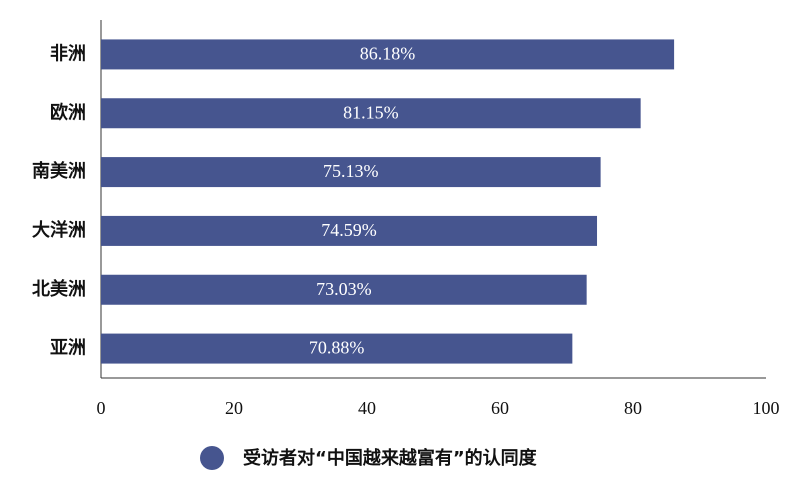 This screenshot has height=484, width=800. What do you see at coordinates (59, 289) in the screenshot?
I see `y-tick-label: 北美洲` at bounding box center [59, 289].